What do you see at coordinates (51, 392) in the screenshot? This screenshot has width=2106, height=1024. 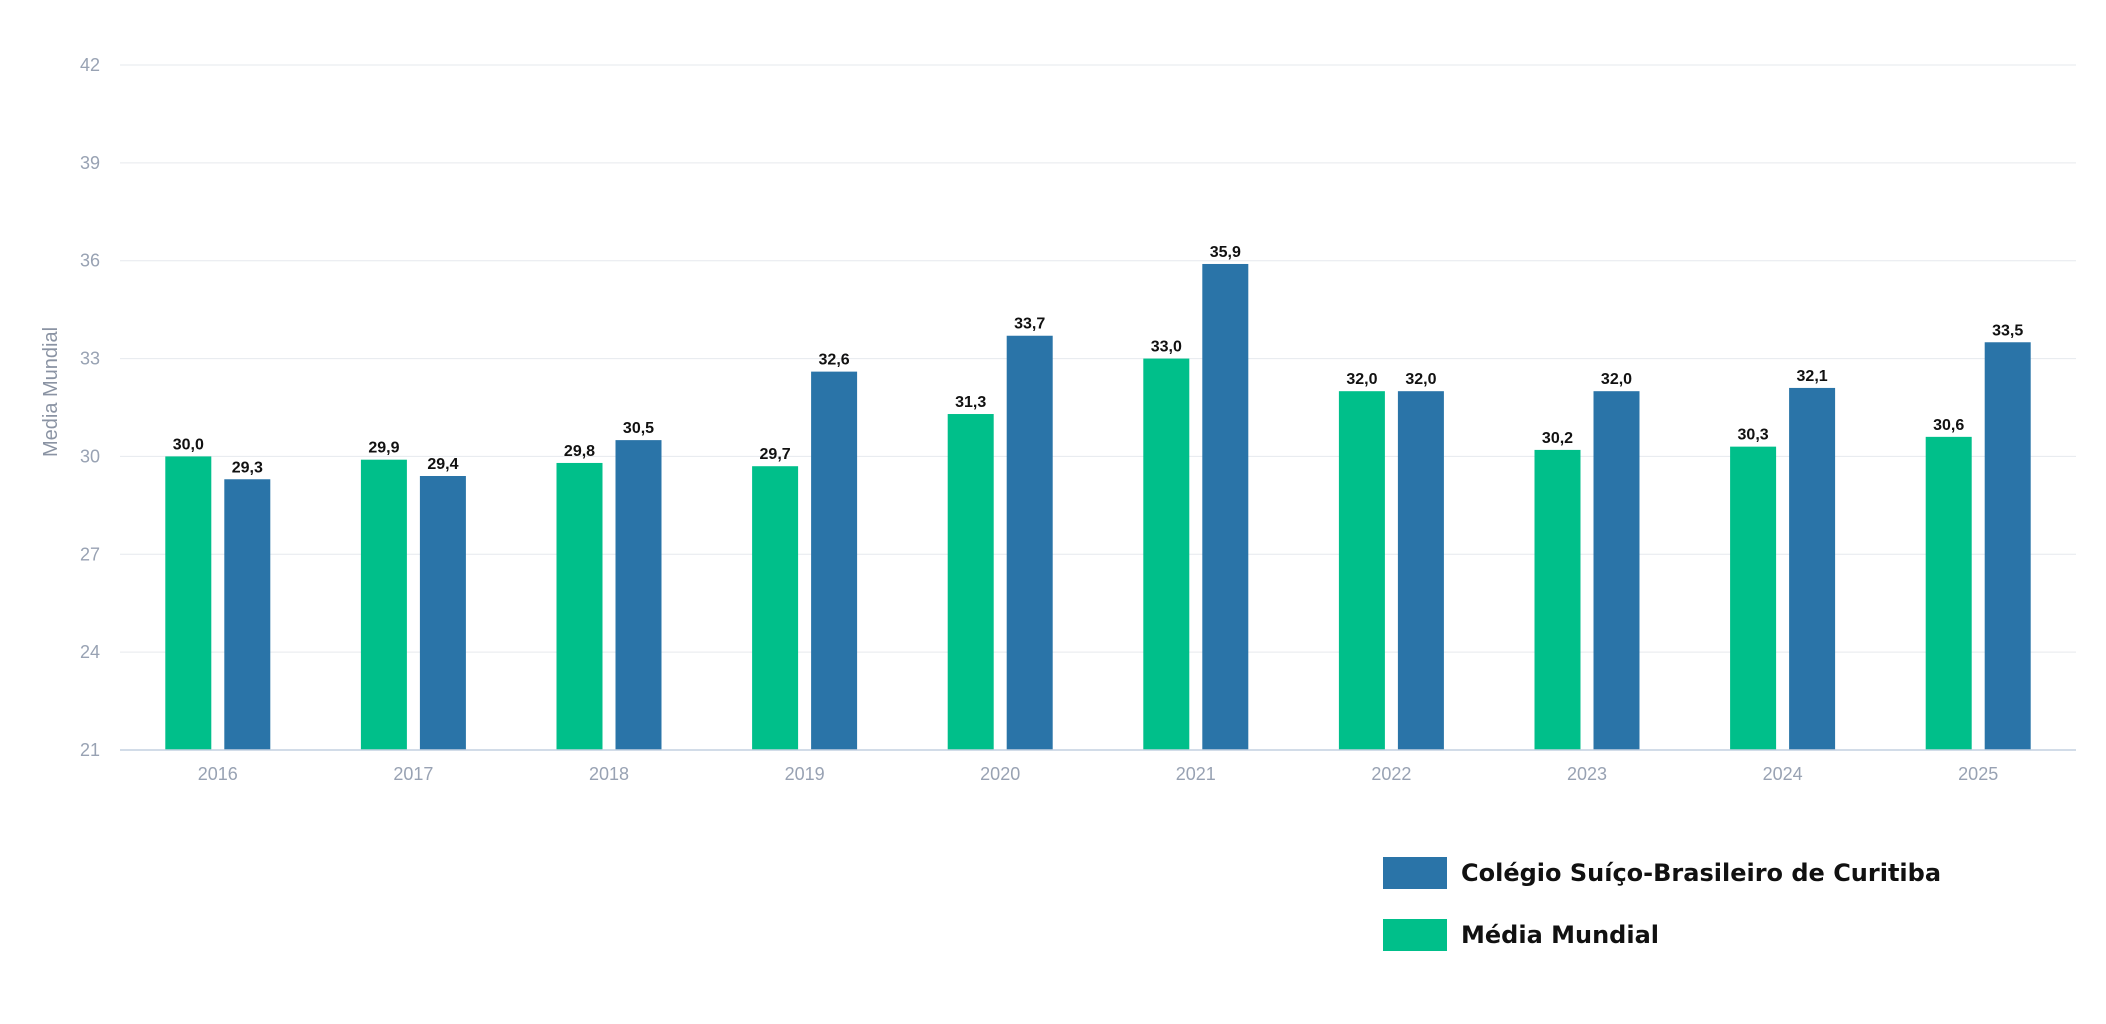 I see `y-axis-label: Media Mundial` at bounding box center [51, 392].